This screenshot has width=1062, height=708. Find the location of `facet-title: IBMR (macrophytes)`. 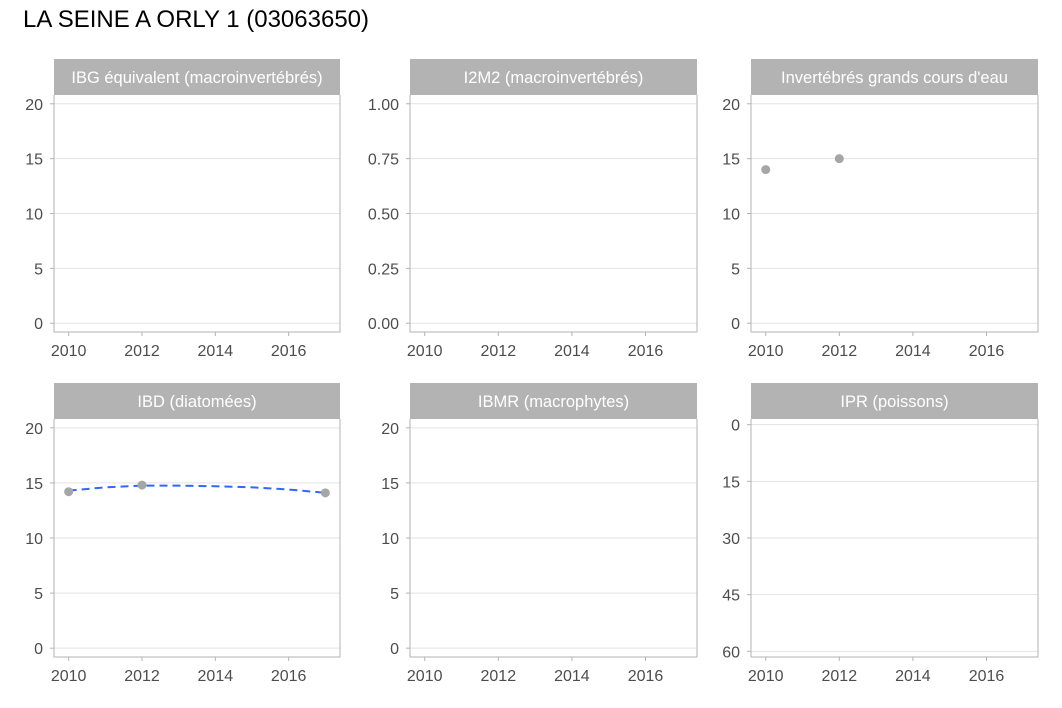

facet-title: IBMR (macrophytes) is located at coordinates (553, 402).